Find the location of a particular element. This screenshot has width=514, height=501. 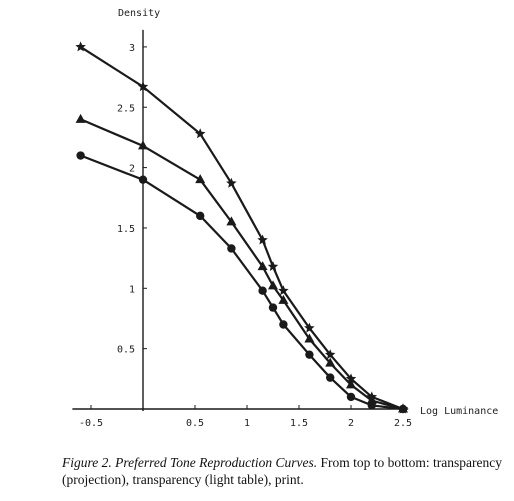

x-tick-label: 1 is located at coordinates (247, 423).